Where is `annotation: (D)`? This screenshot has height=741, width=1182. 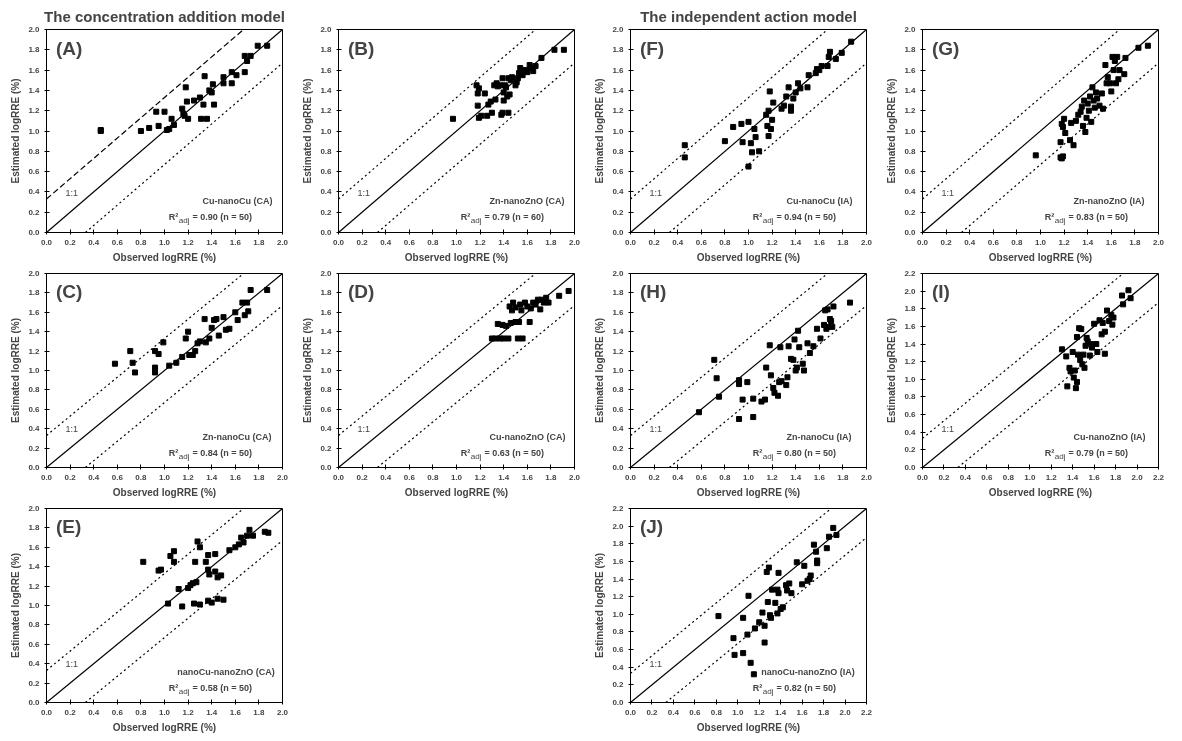 annotation: (D) is located at coordinates (361, 292).